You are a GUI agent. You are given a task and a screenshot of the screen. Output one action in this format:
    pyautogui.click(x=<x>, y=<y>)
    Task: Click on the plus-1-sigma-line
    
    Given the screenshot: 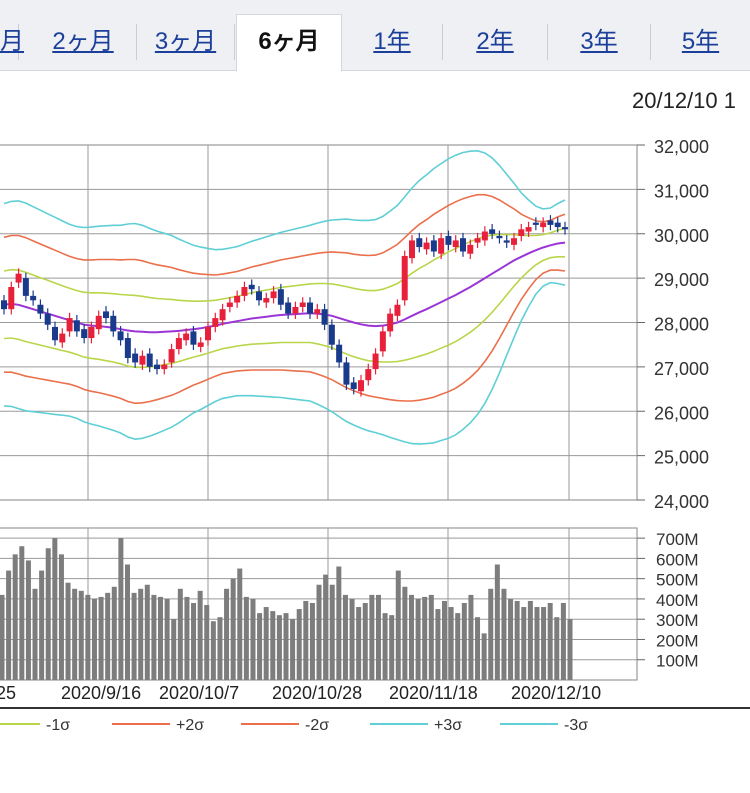 What is the action you would take?
    pyautogui.click(x=284, y=265)
    